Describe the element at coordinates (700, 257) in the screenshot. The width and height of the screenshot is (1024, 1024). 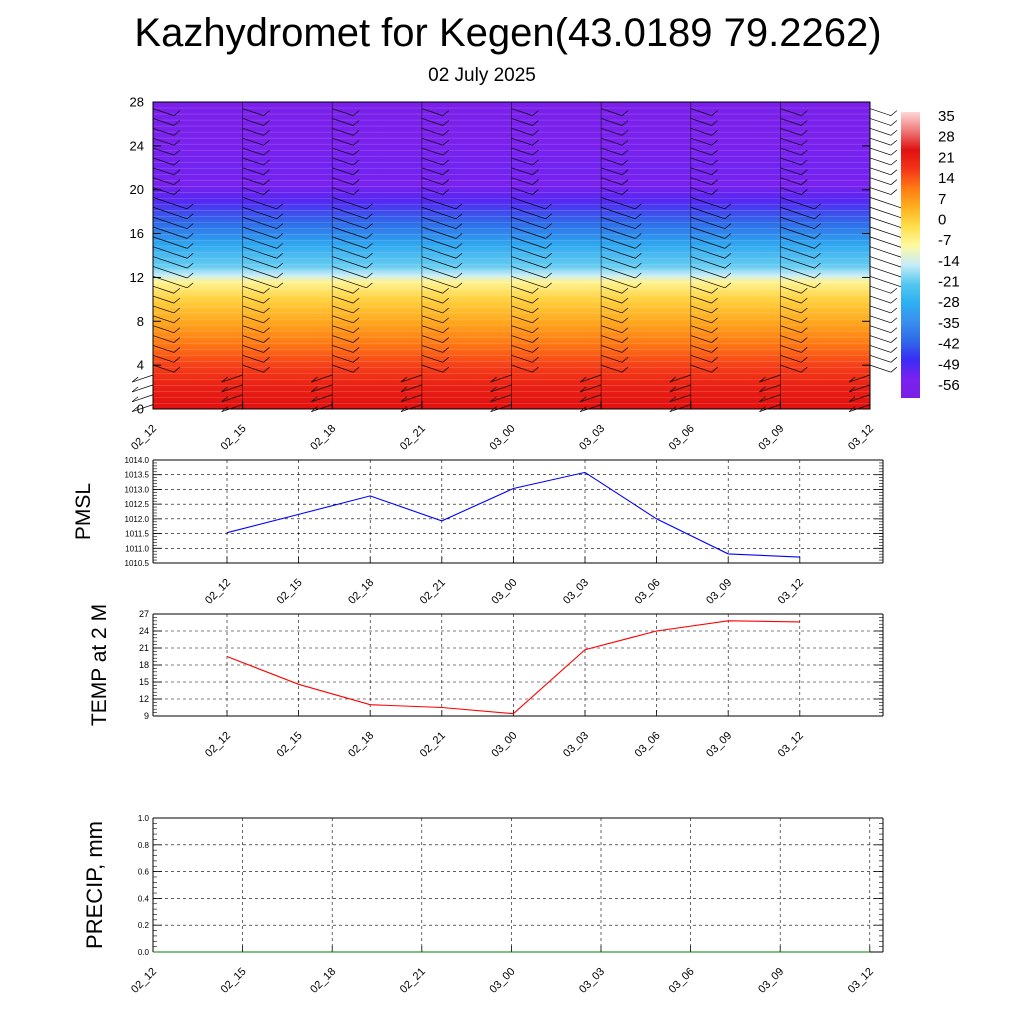
I see `wind-barb-column` at that location.